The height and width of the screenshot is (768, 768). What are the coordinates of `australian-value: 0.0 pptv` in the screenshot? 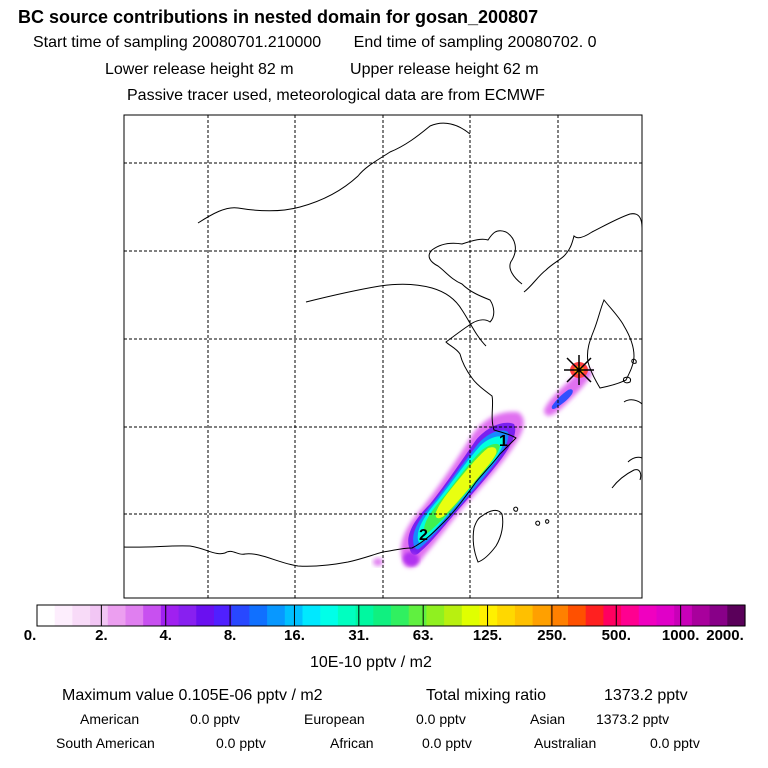 It's located at (675, 743).